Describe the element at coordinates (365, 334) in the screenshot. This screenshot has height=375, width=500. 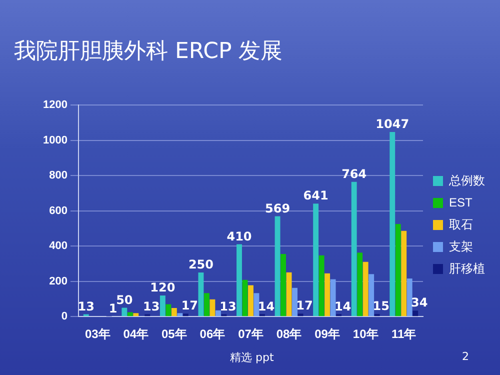
I see `x-tick-label: 10年` at that location.